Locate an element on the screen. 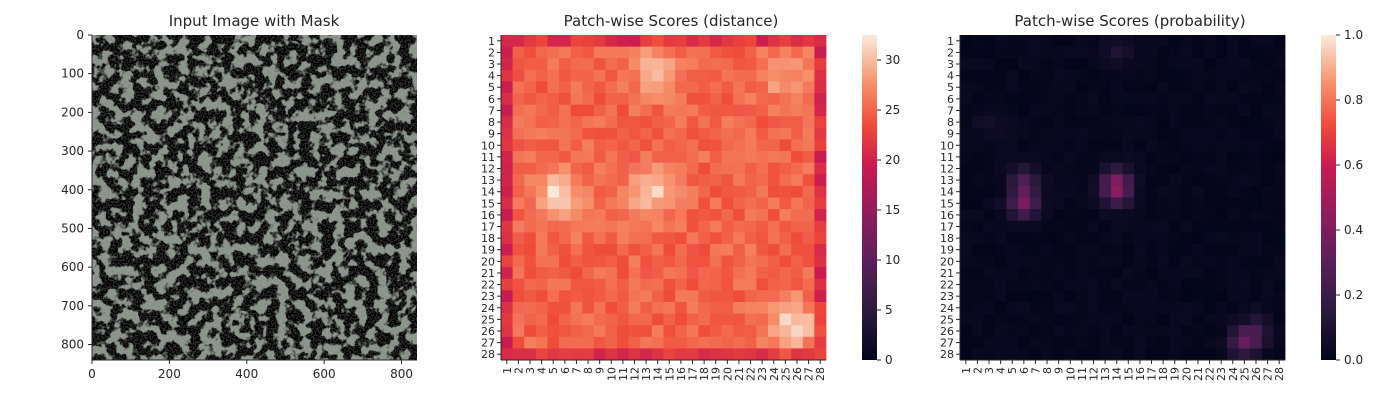  col-tick-label: 6 is located at coordinates (1024, 370).